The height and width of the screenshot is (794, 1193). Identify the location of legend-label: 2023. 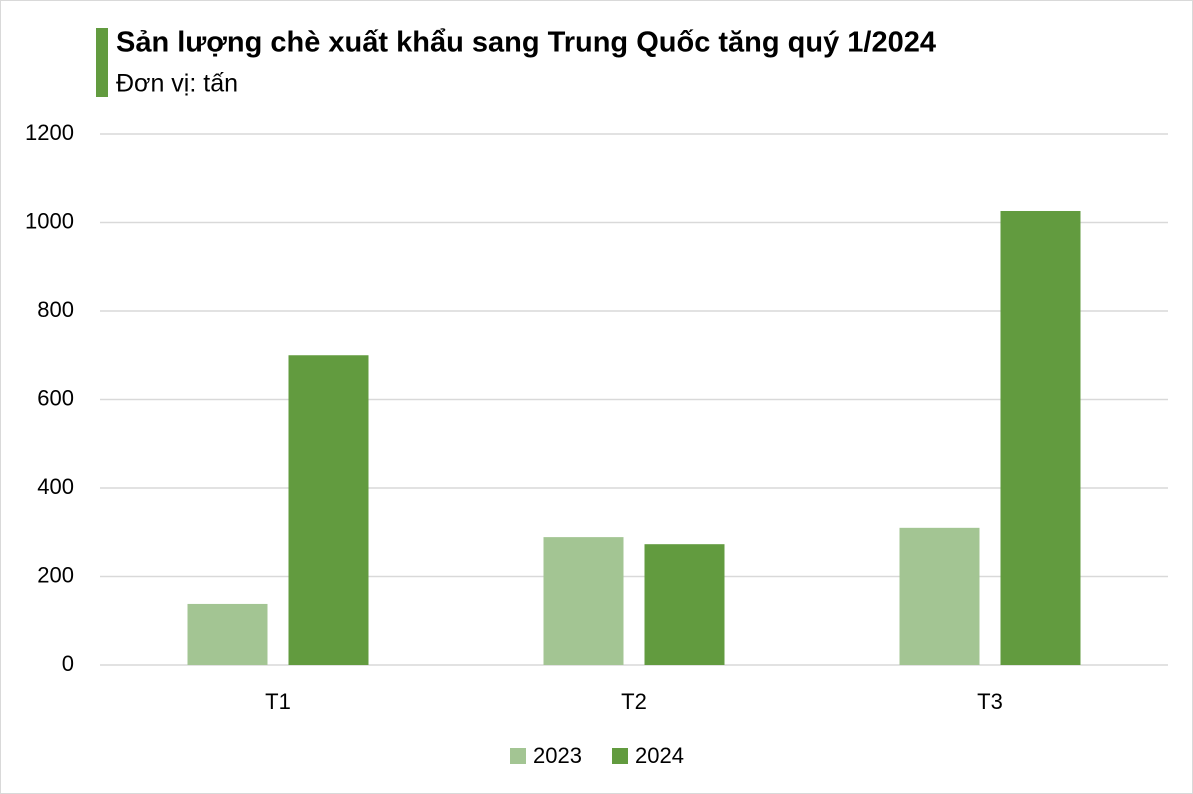
(557, 755).